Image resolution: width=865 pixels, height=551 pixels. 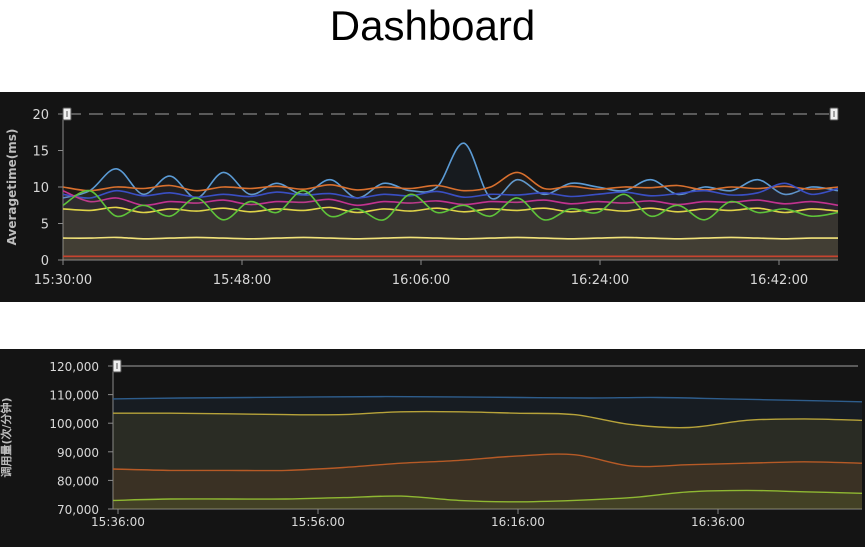 What do you see at coordinates (118, 522) in the screenshot?
I see `x-tick-label: 15:36:00` at bounding box center [118, 522].